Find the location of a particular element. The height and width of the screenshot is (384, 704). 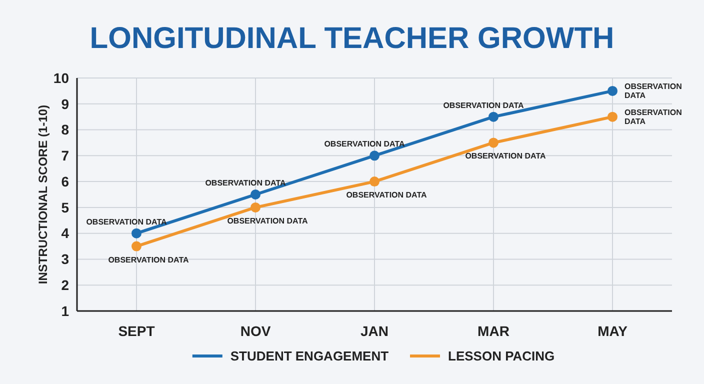

y-tick-label: 3 is located at coordinates (65, 259).